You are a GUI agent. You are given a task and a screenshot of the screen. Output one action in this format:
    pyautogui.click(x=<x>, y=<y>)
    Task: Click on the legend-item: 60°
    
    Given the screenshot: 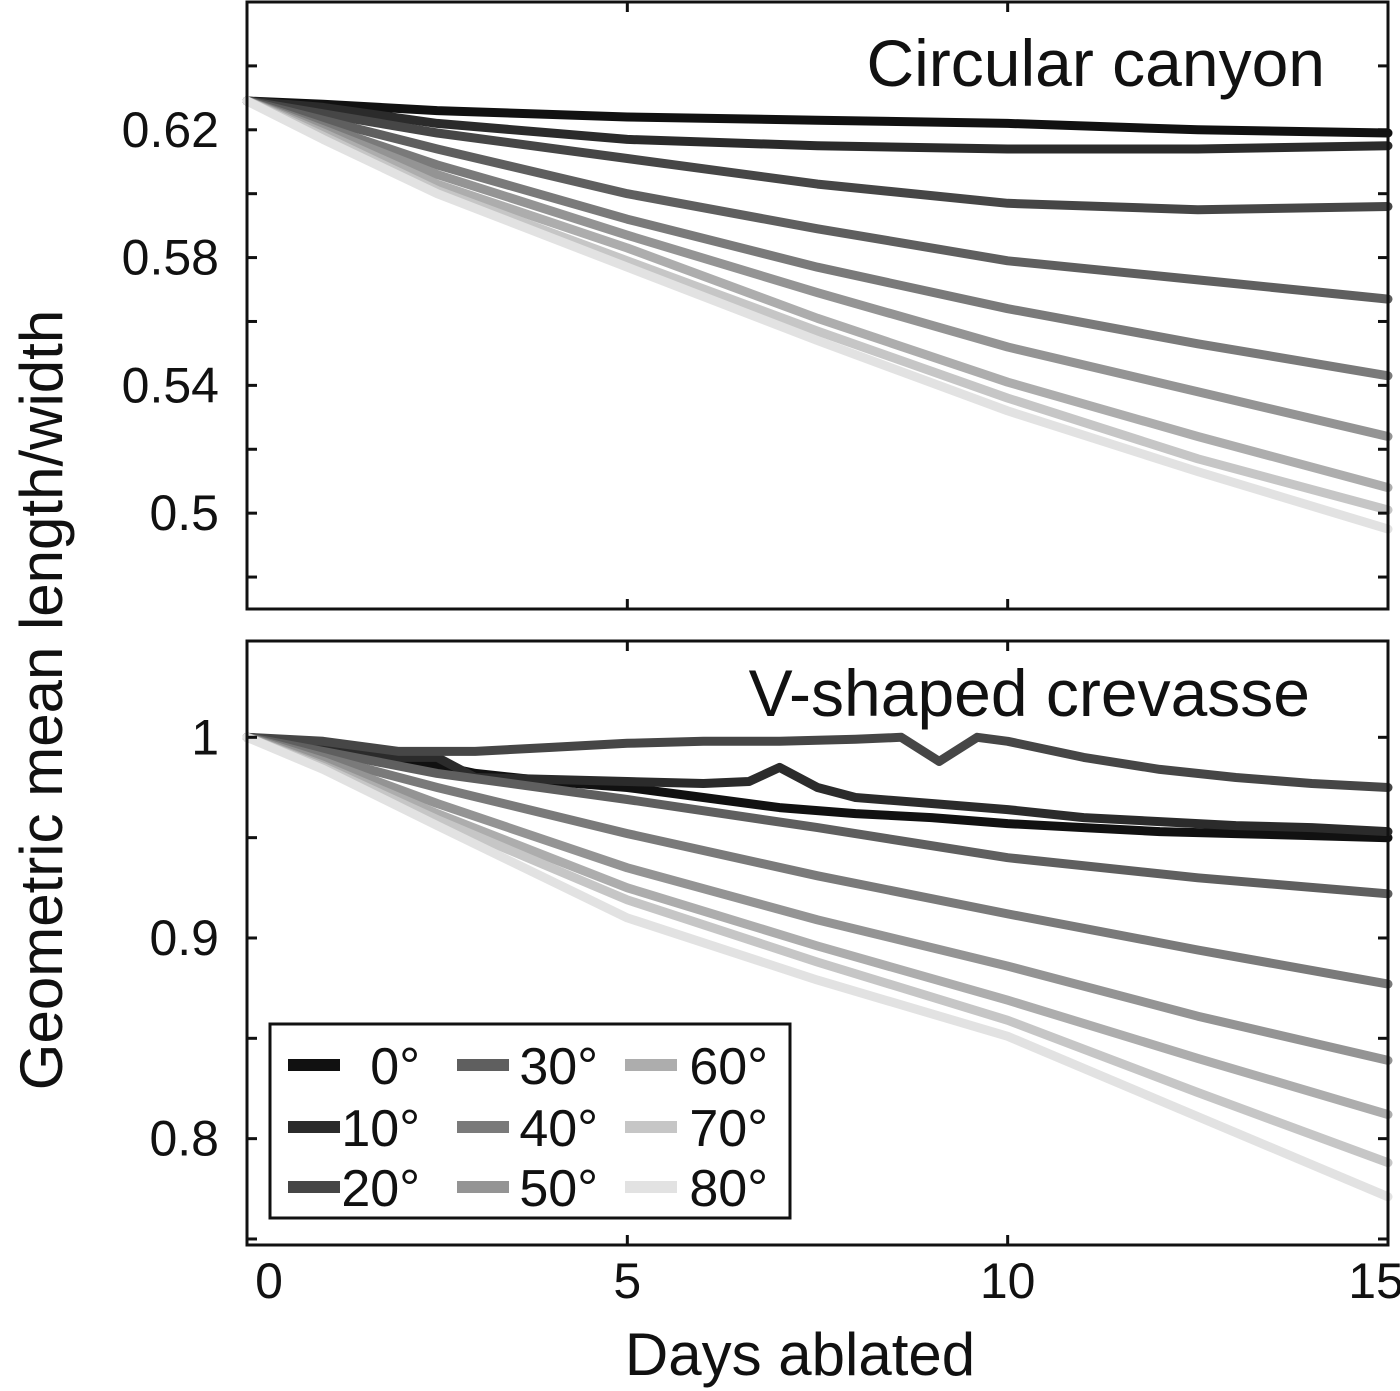 What is the action you would take?
    pyautogui.click(x=696, y=1067)
    